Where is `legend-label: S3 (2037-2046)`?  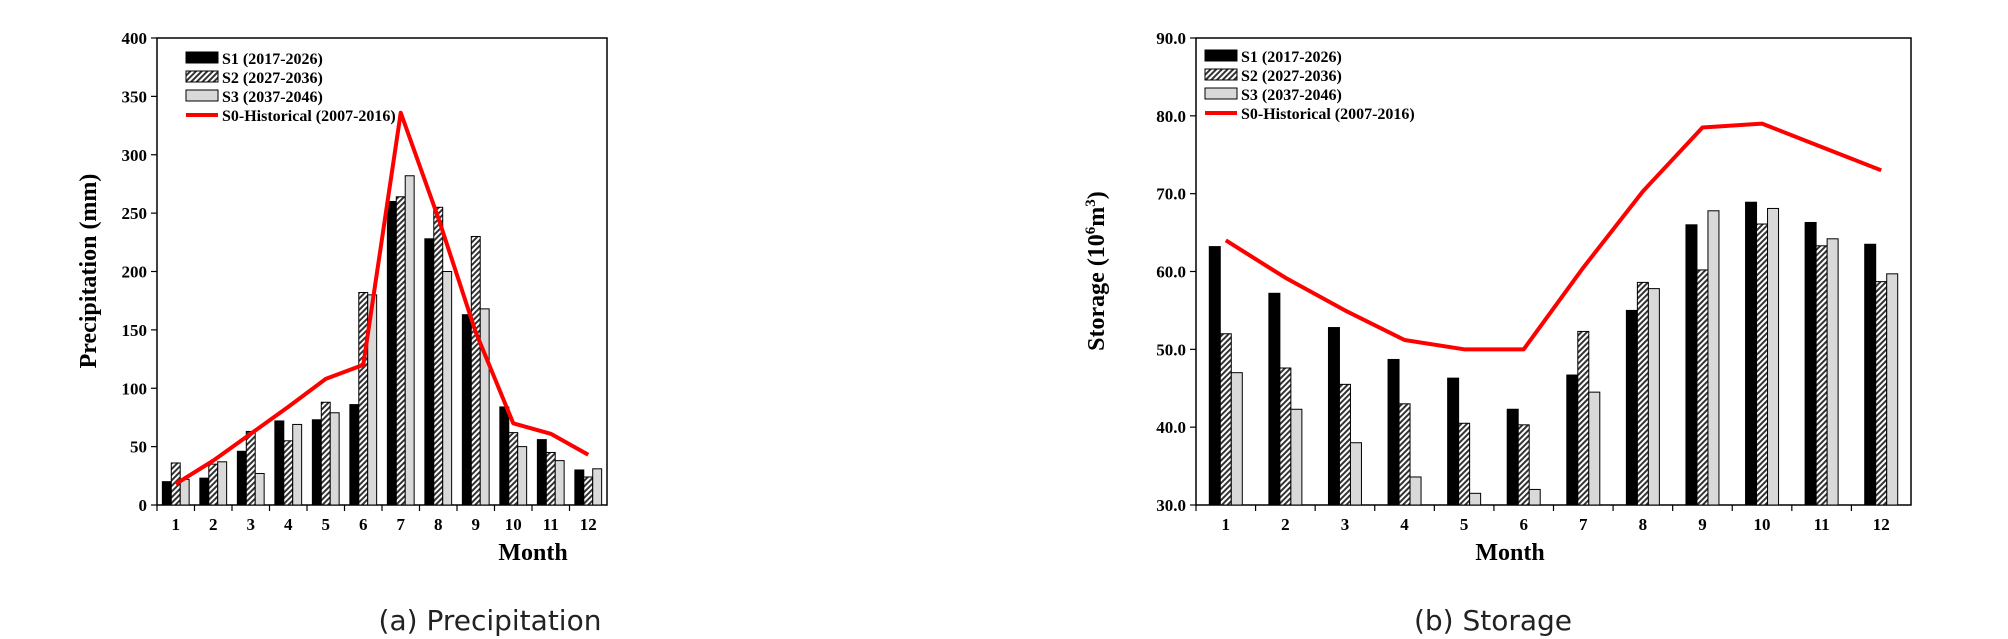 legend-label: S3 (2037-2046) is located at coordinates (1291, 95).